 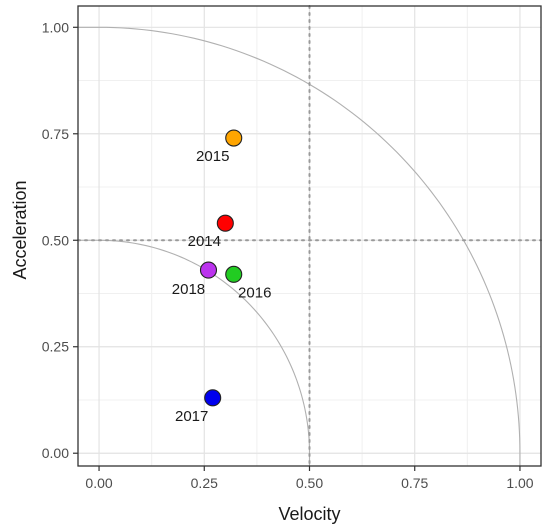 I want to click on x-tick-label: 0.00, so click(x=98, y=483).